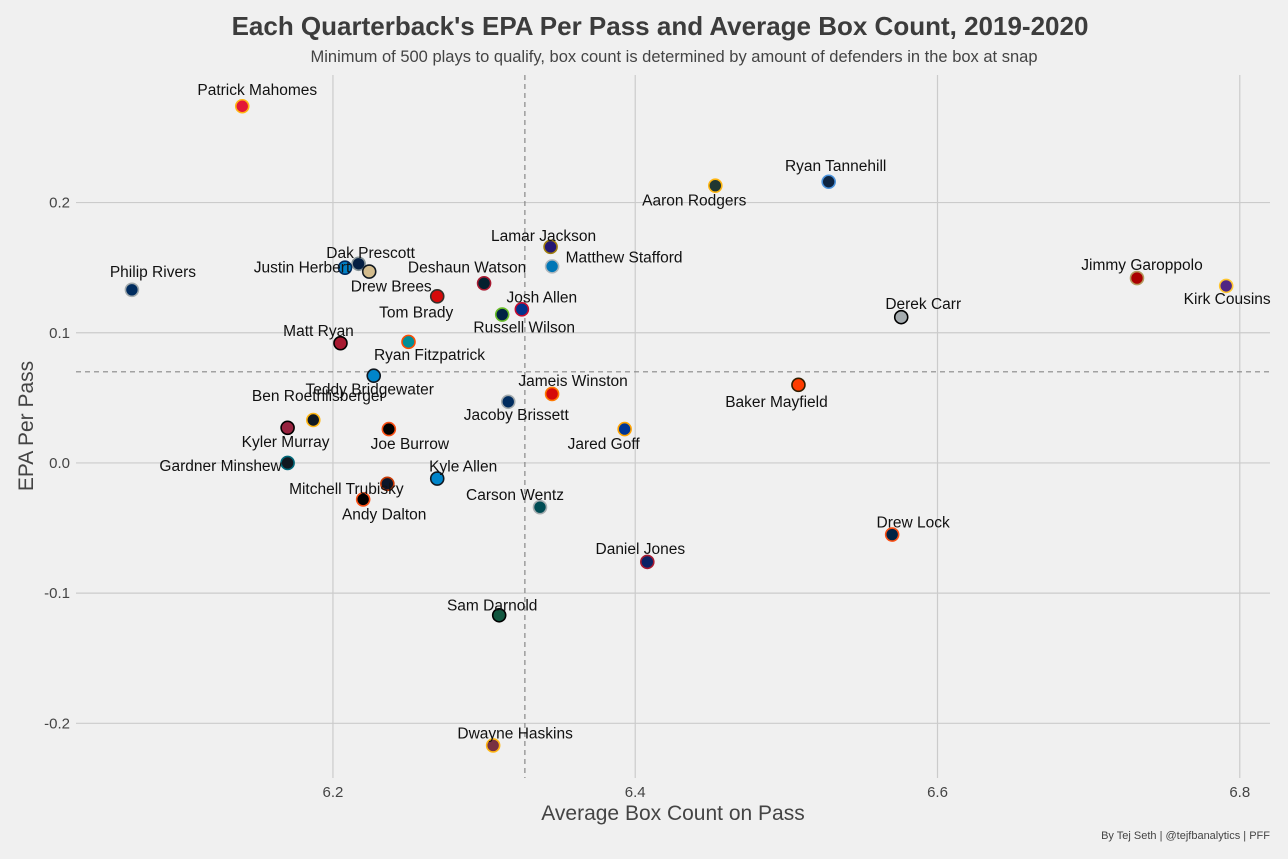  What do you see at coordinates (286, 442) in the screenshot?
I see `point-label: Kyler Murray` at bounding box center [286, 442].